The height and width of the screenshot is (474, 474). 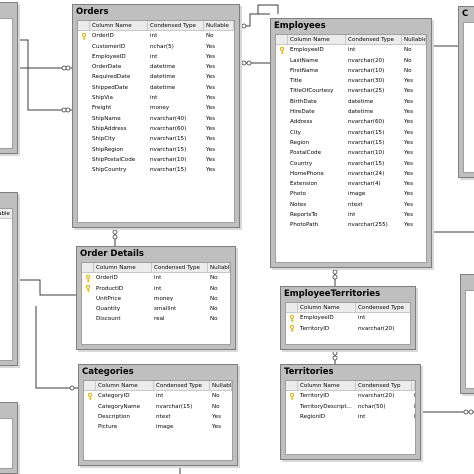 What do you see at coordinates (295, 132) in the screenshot?
I see `column-name: City` at bounding box center [295, 132].